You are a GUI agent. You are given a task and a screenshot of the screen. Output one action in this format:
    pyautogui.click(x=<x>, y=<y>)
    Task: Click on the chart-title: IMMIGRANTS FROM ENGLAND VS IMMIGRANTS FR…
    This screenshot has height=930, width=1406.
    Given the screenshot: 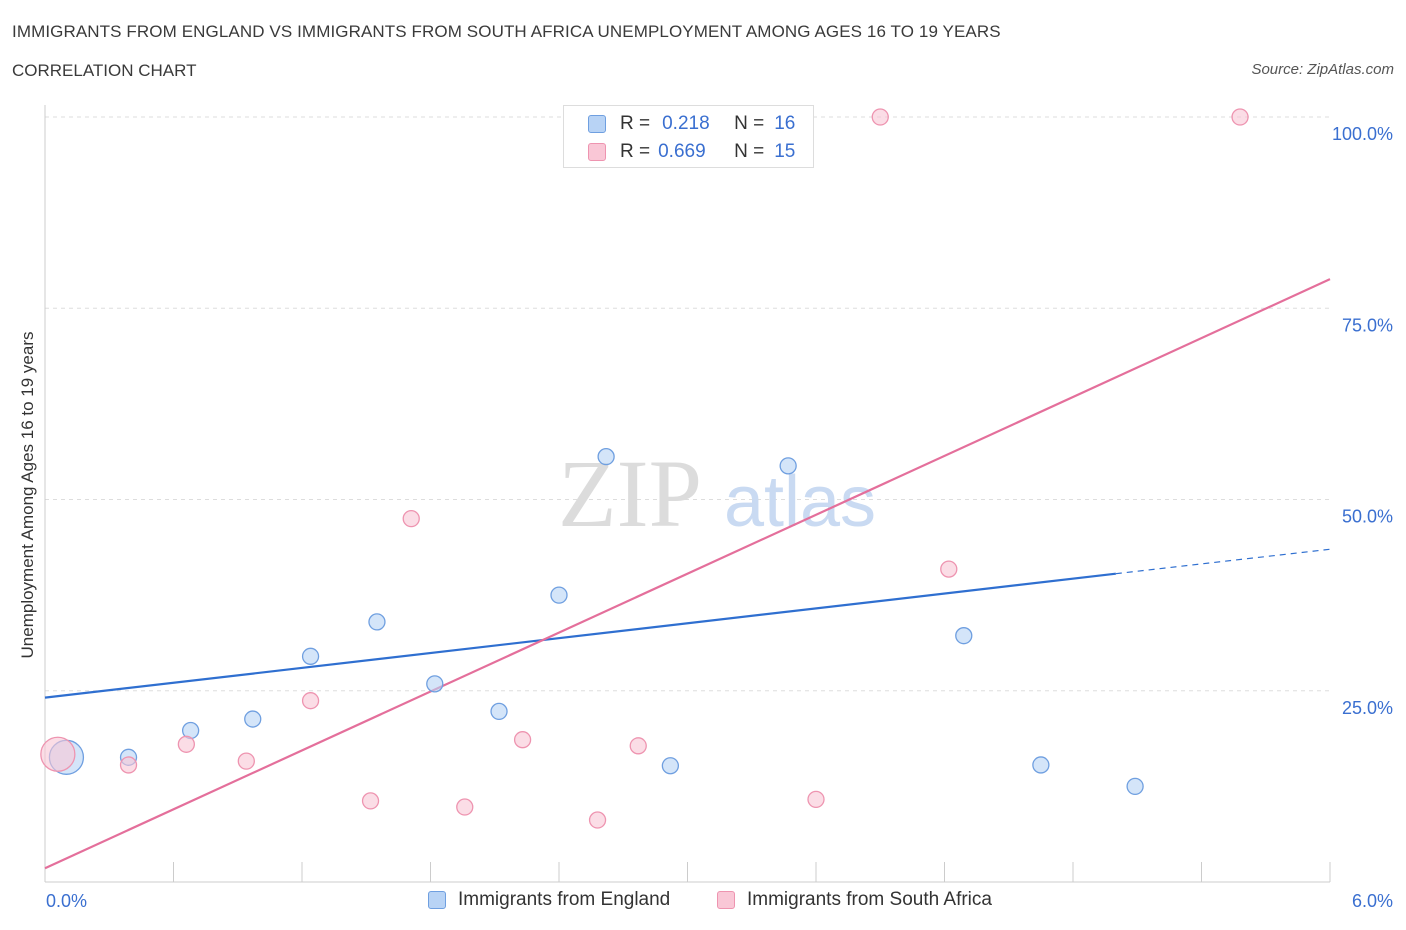 What is the action you would take?
    pyautogui.click(x=506, y=31)
    